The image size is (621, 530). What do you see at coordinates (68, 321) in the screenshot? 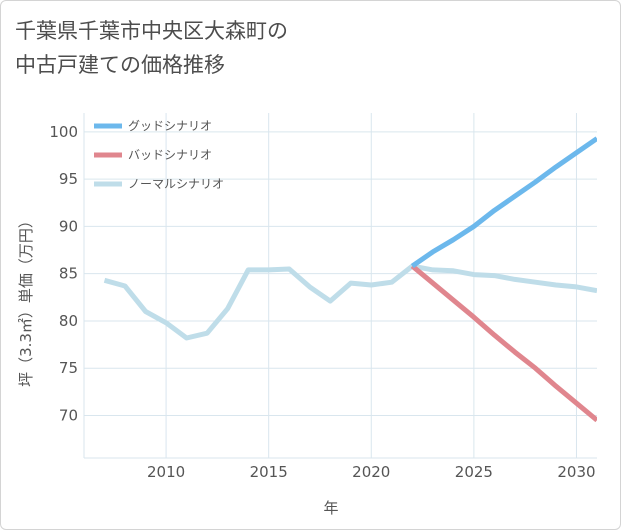
I see `y-tick-label: 80` at bounding box center [68, 321].